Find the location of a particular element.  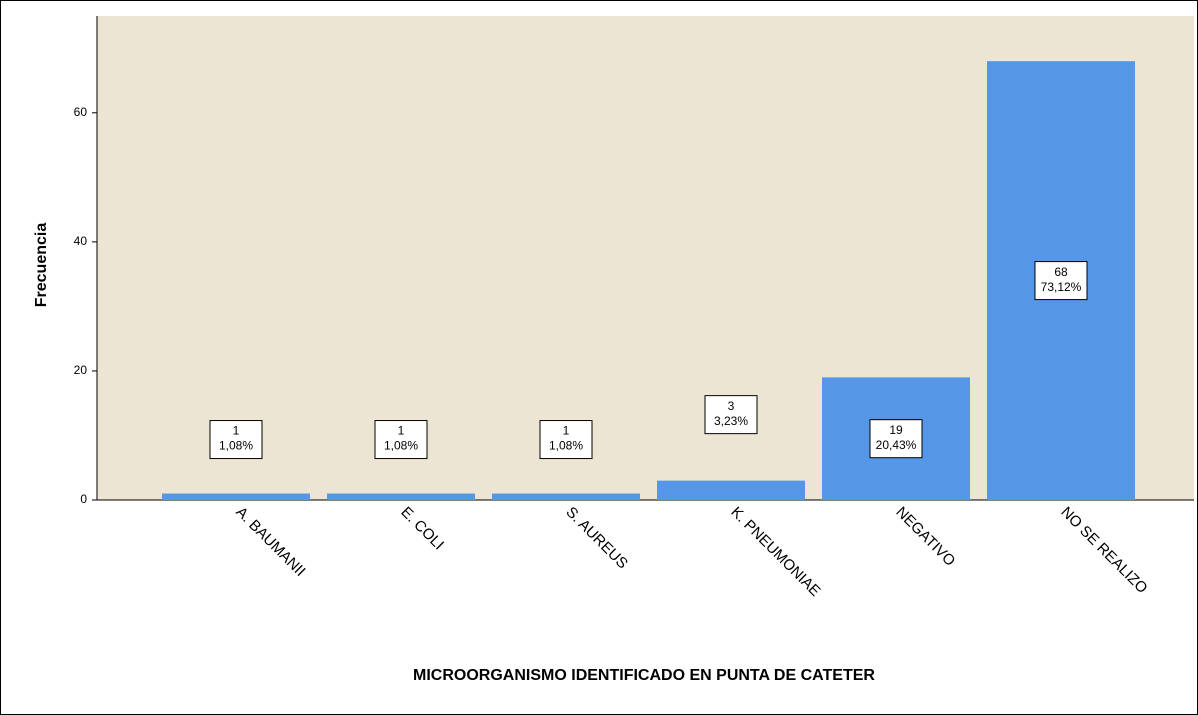

data-label-percent: 3,23% is located at coordinates (731, 421).